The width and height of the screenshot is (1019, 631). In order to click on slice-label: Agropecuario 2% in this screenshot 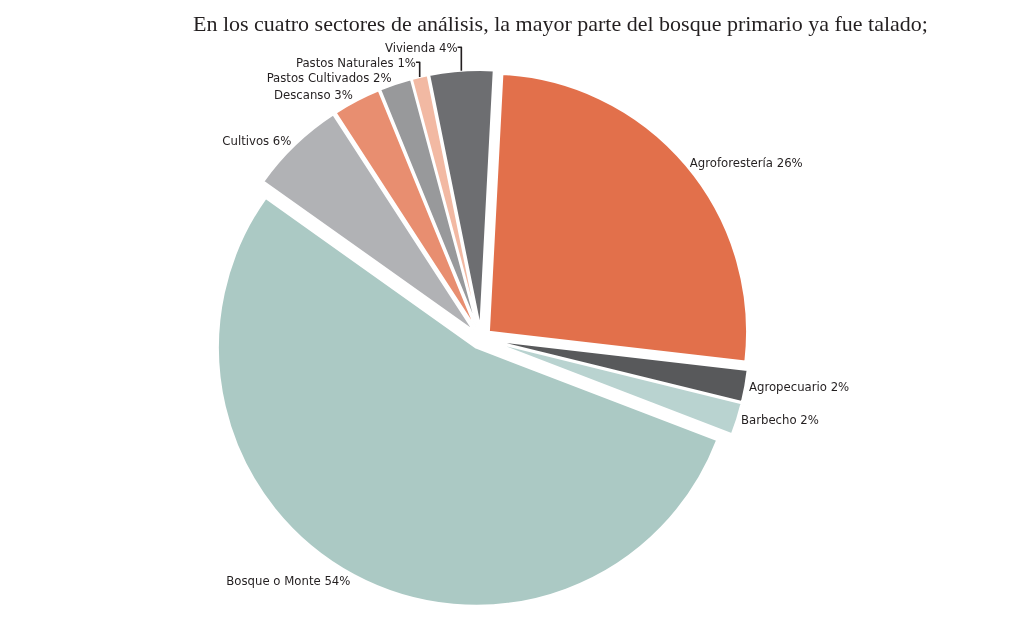, I will do `click(799, 386)`.